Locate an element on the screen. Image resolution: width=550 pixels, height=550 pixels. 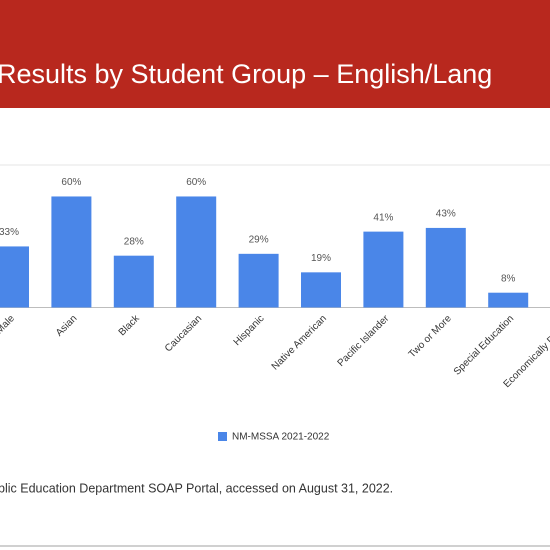
x-tick-label: Male is located at coordinates (8, 324).